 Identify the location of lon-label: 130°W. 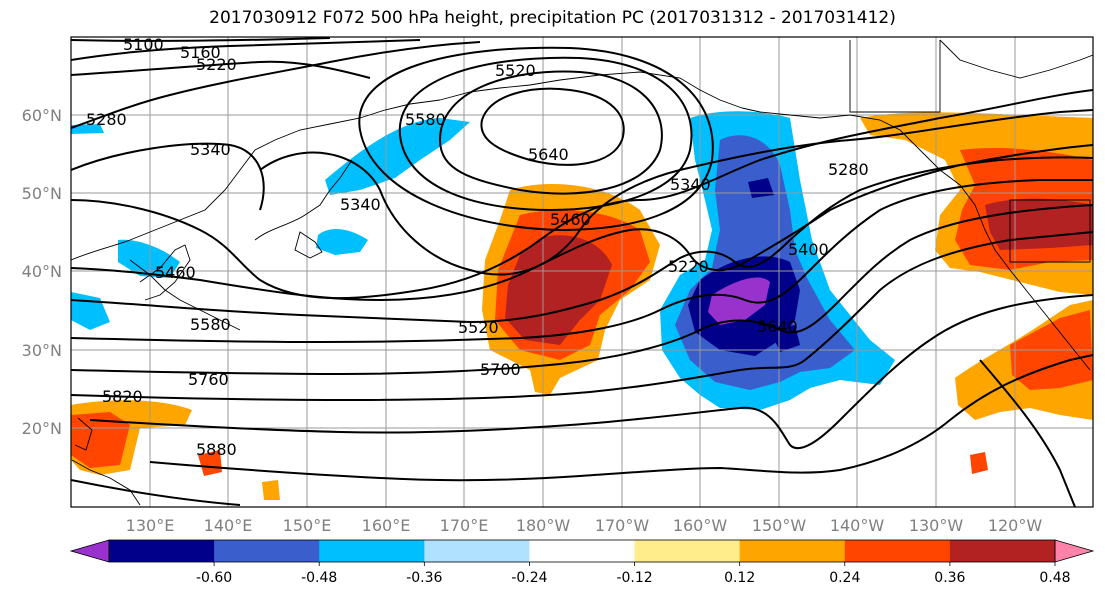
(936, 525).